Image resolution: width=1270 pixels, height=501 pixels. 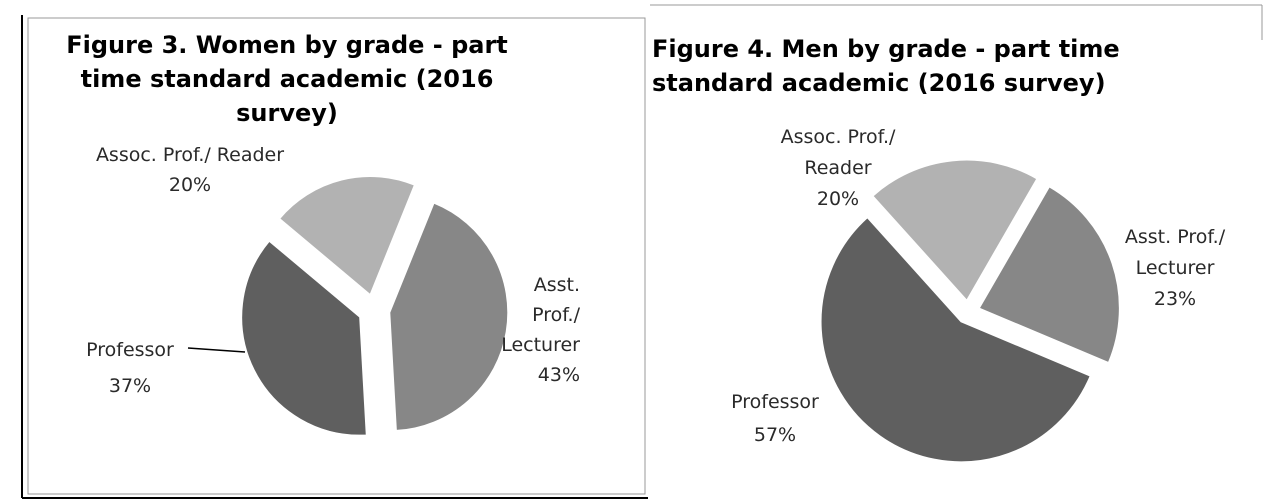 What do you see at coordinates (130, 386) in the screenshot?
I see `value-label: 37%` at bounding box center [130, 386].